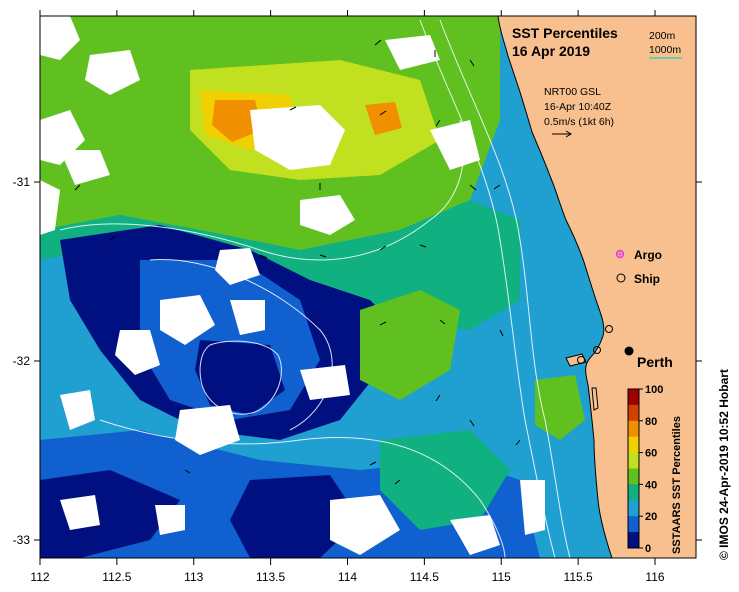  What do you see at coordinates (565, 33) in the screenshot?
I see `map-title-line1: SST Percentiles` at bounding box center [565, 33].